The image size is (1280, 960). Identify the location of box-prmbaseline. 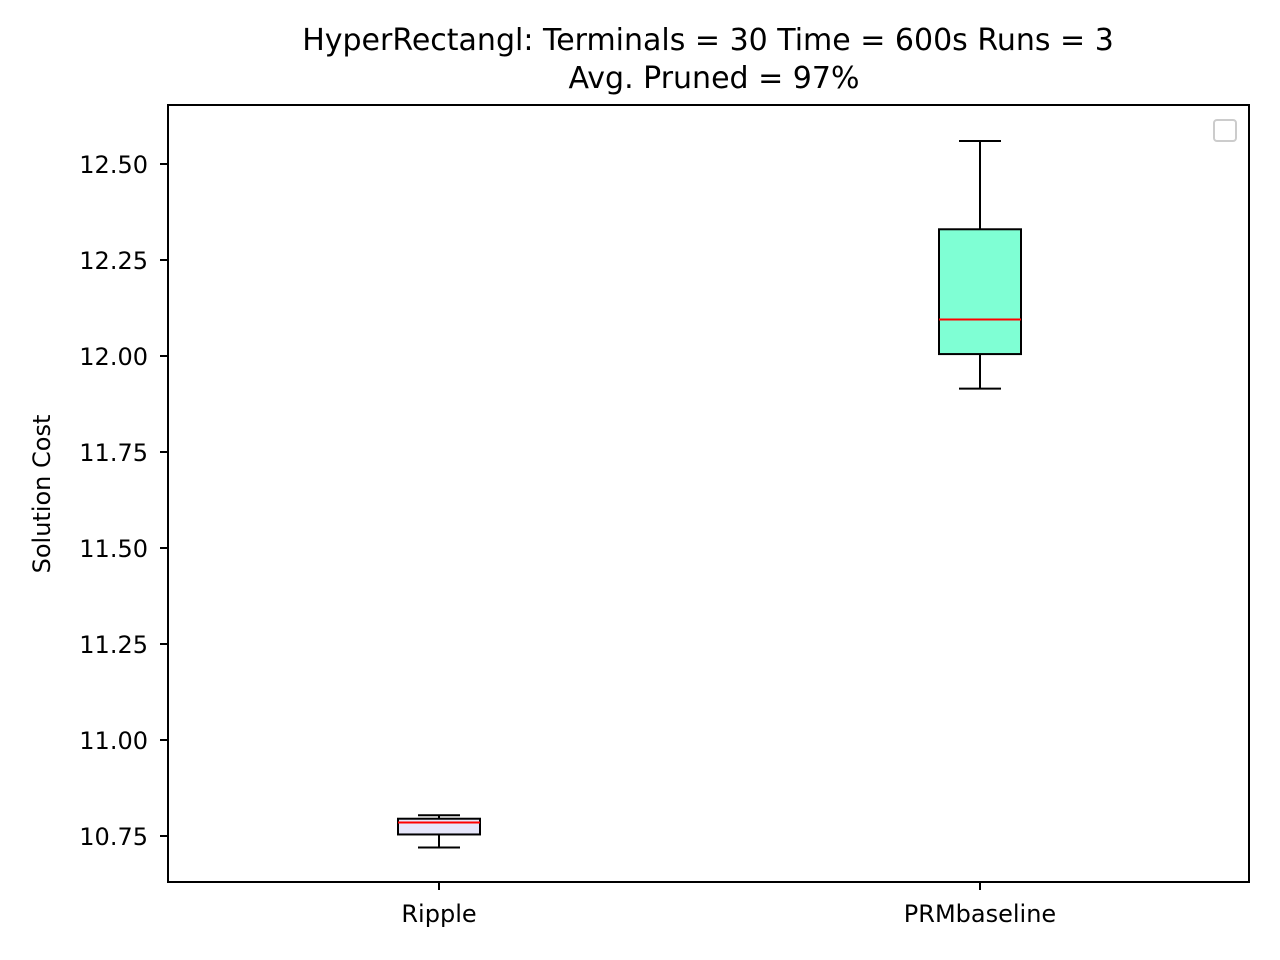
(980, 264).